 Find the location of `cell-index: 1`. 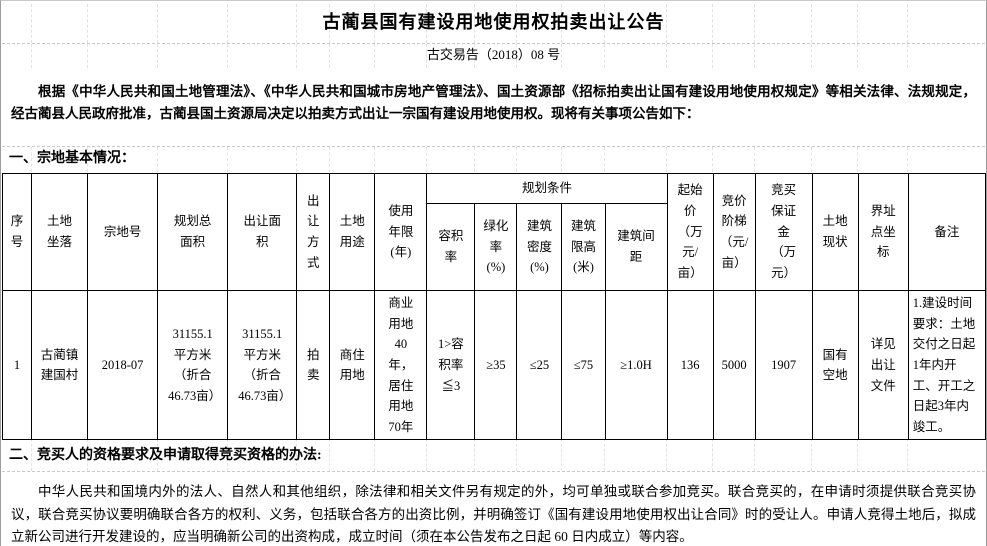

cell-index: 1 is located at coordinates (17, 365).